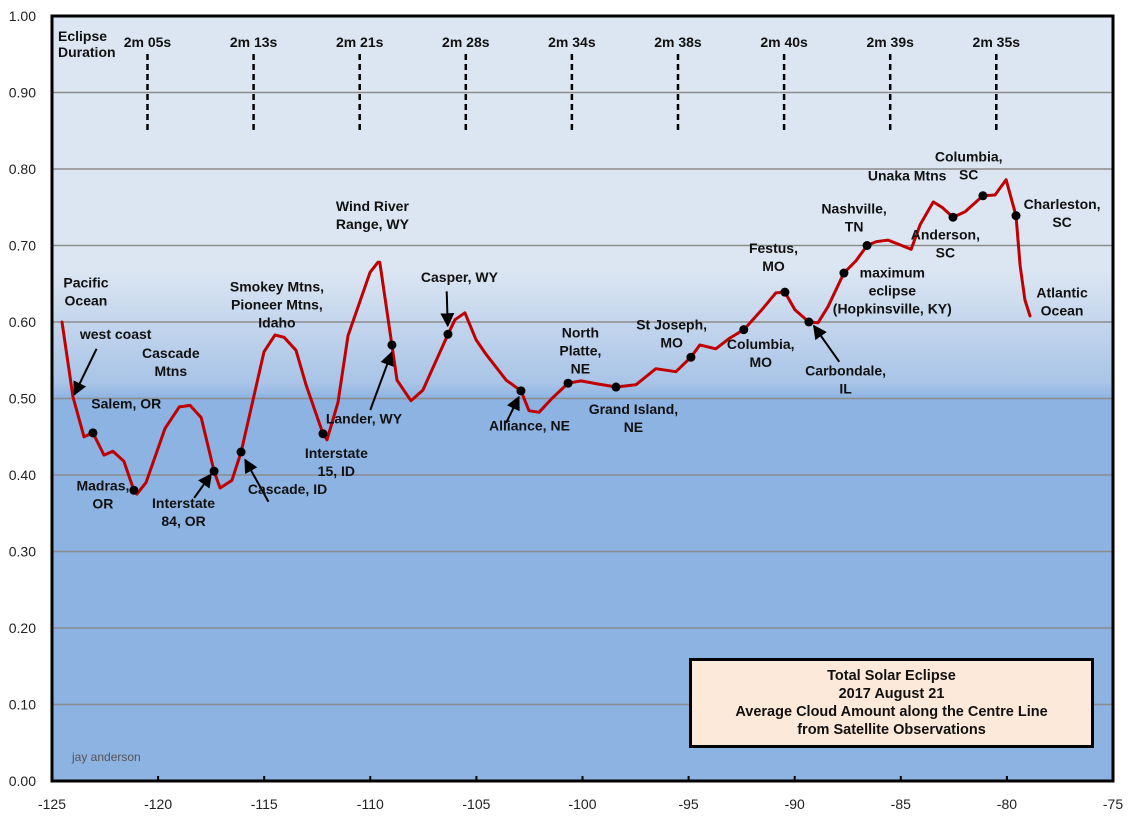 The width and height of the screenshot is (1130, 818). What do you see at coordinates (460, 277) in the screenshot?
I see `annotation-label: Casper, WY` at bounding box center [460, 277].